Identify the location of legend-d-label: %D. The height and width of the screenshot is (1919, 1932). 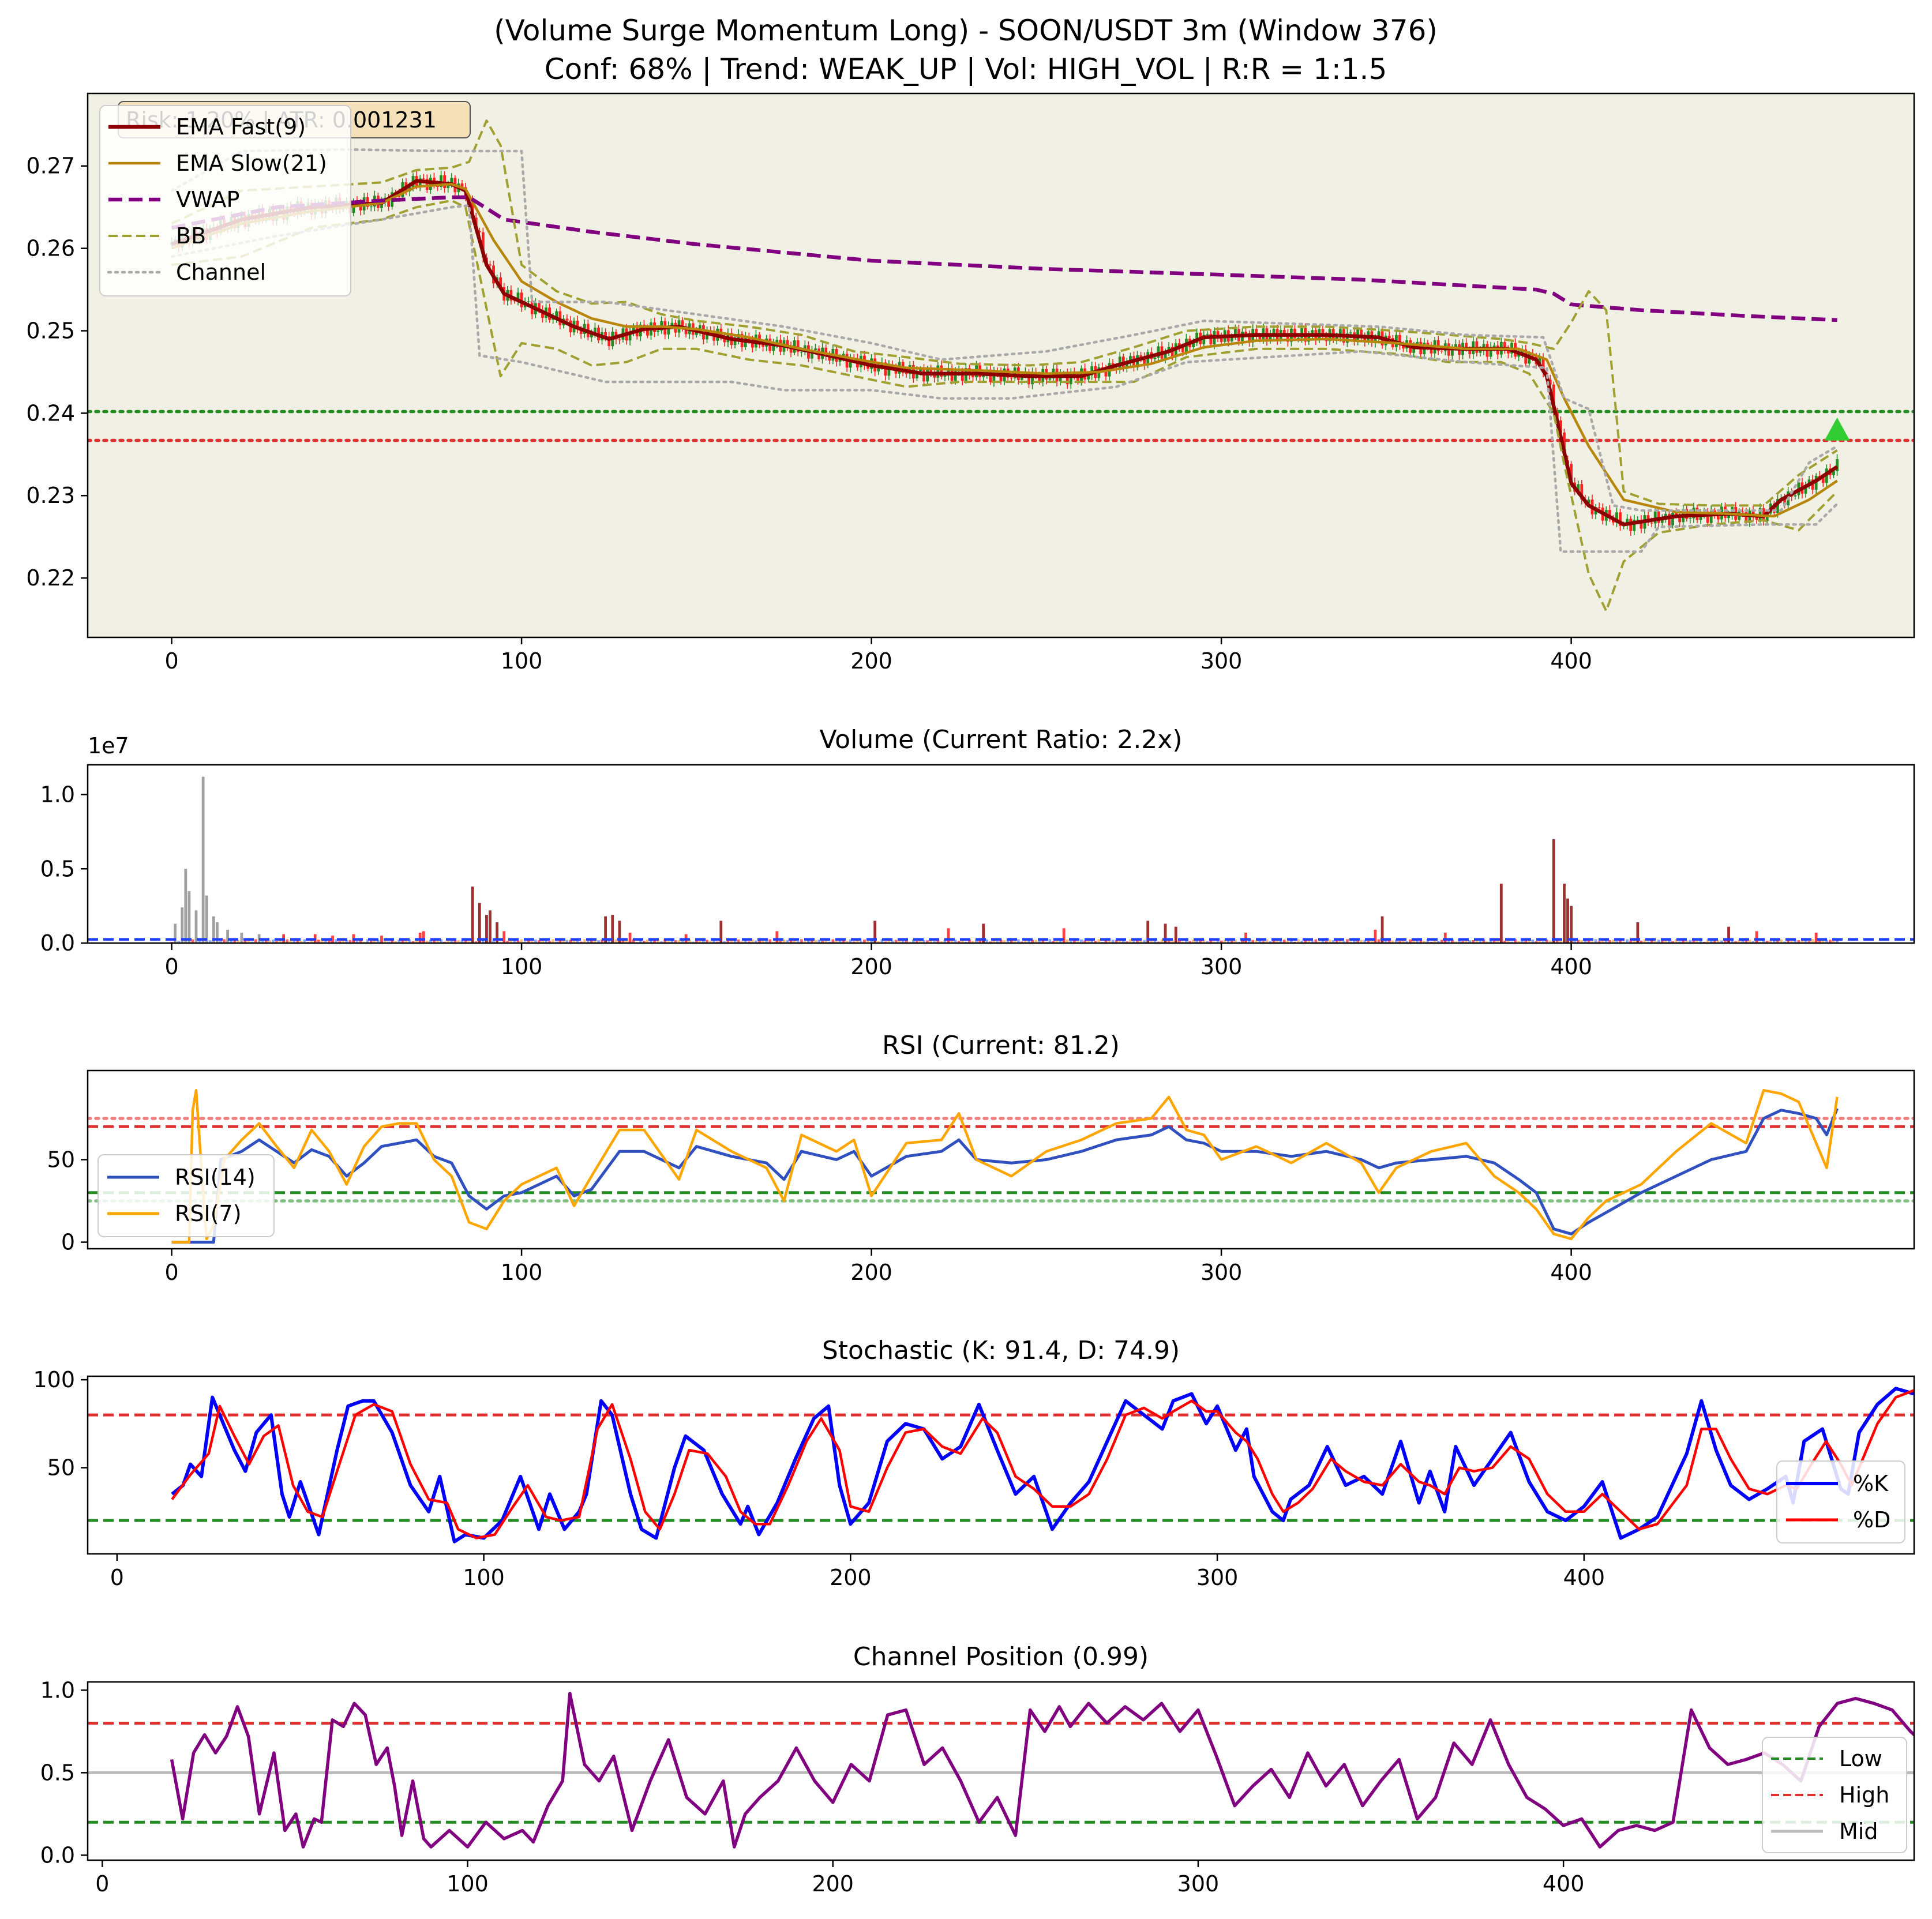
(1871, 1520).